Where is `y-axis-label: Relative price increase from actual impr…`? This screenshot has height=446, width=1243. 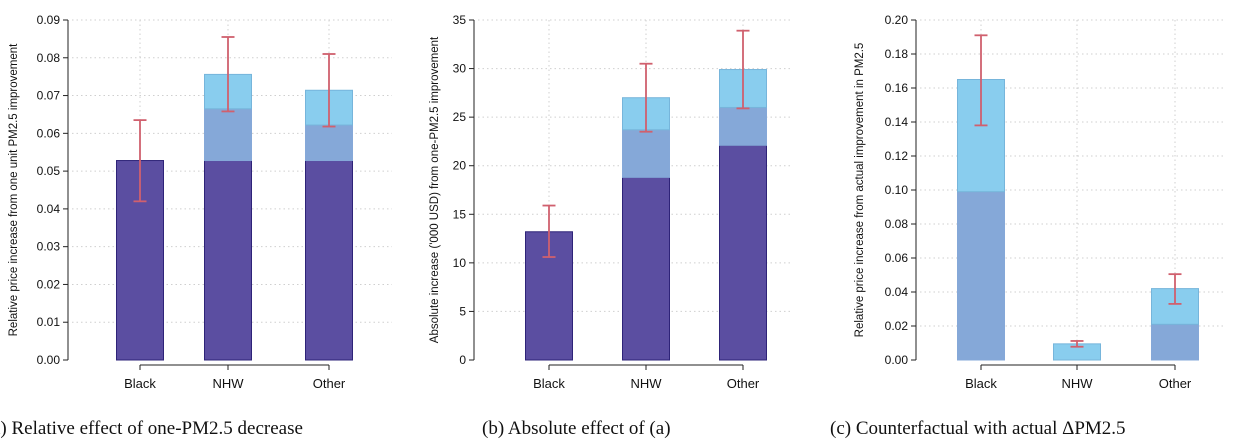
y-axis-label: Relative price increase from actual impr… is located at coordinates (860, 190).